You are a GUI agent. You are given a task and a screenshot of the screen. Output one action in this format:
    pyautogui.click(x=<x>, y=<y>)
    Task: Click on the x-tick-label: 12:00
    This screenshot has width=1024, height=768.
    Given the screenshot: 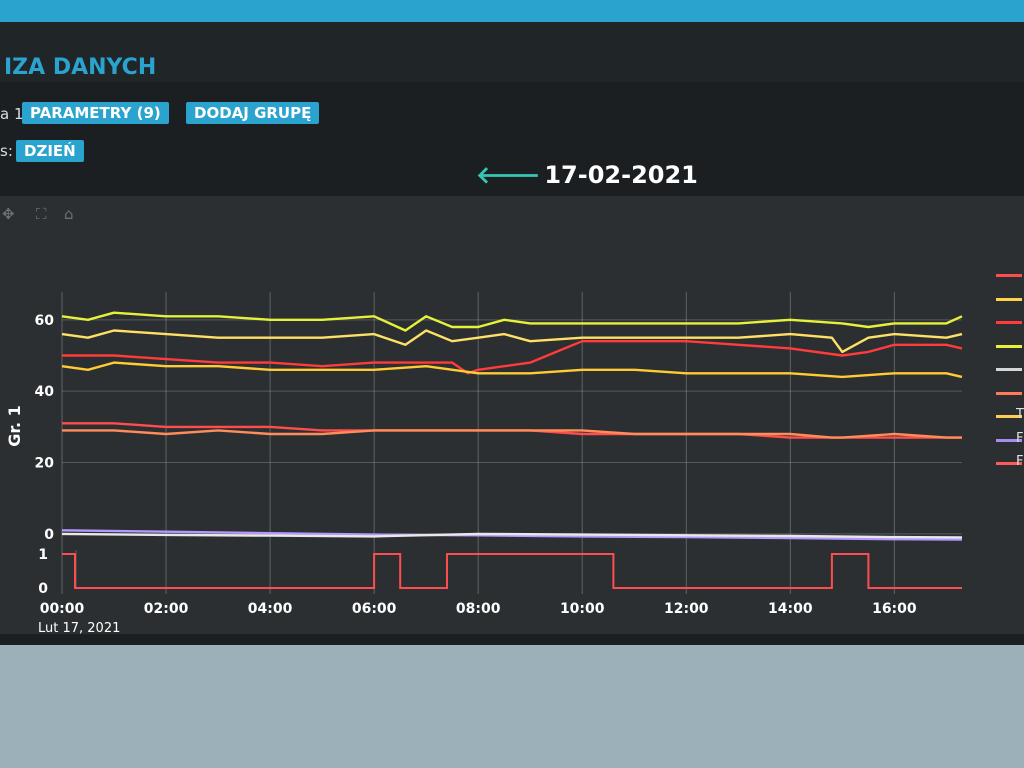 What is the action you would take?
    pyautogui.click(x=686, y=609)
    